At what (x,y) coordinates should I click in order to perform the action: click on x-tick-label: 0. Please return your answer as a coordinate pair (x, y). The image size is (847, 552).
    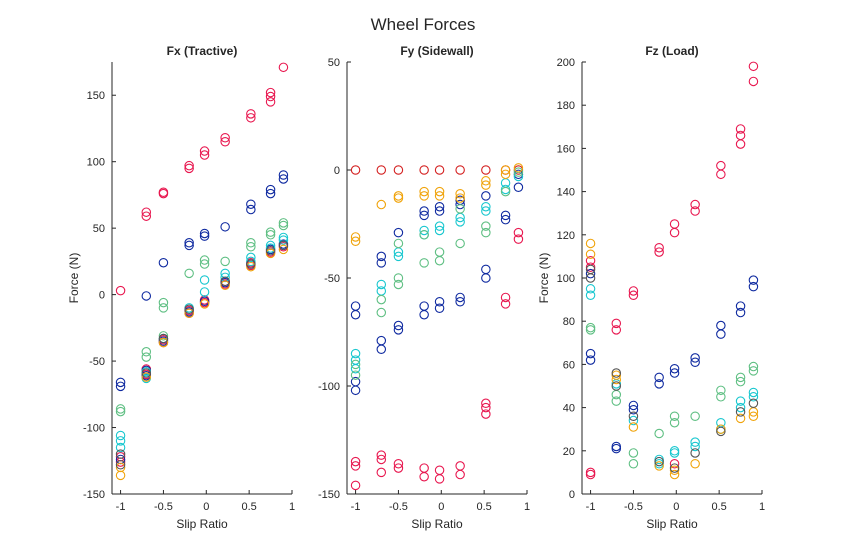
    Looking at the image, I should click on (441, 507).